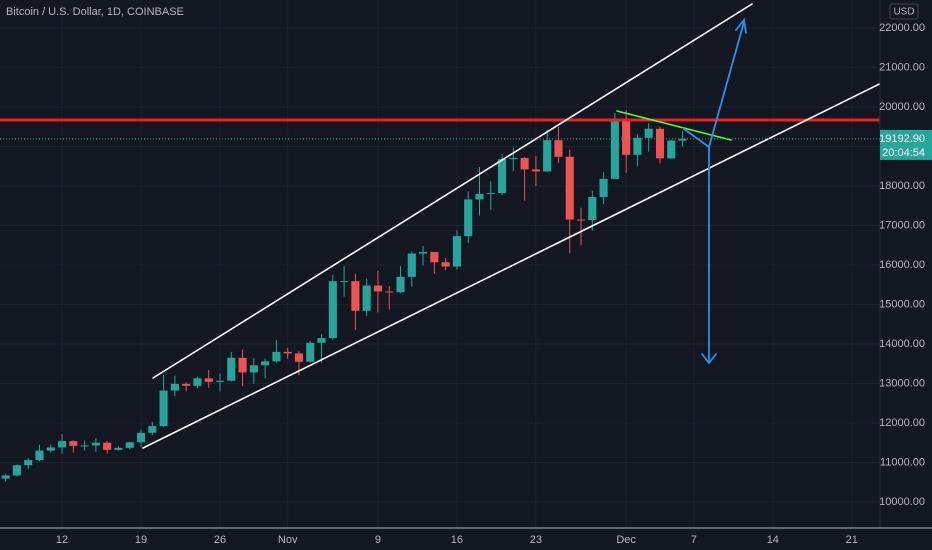 Image resolution: width=932 pixels, height=550 pixels. What do you see at coordinates (902, 186) in the screenshot?
I see `y-tick-label: 18000.00` at bounding box center [902, 186].